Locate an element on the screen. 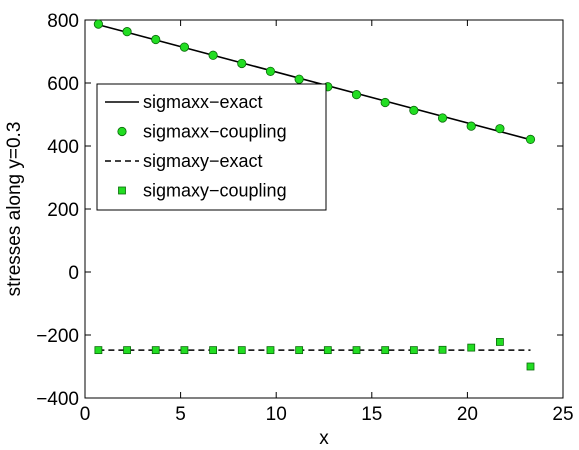  x-tick-label: 0 is located at coordinates (85, 414).